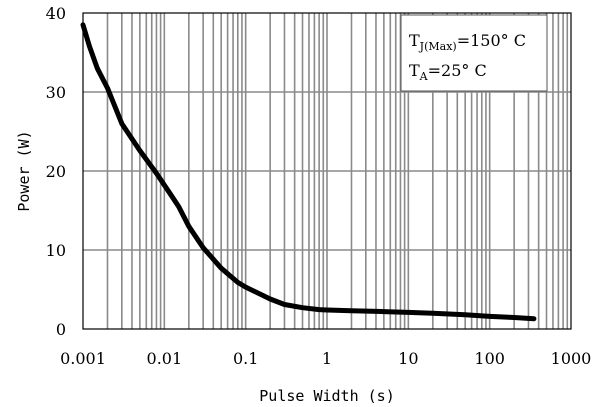 Image resolution: width=592 pixels, height=407 pixels. I want to click on x-tick-labels: 0.001 0.01 0.1 1 10 100 1000, so click(325, 358).